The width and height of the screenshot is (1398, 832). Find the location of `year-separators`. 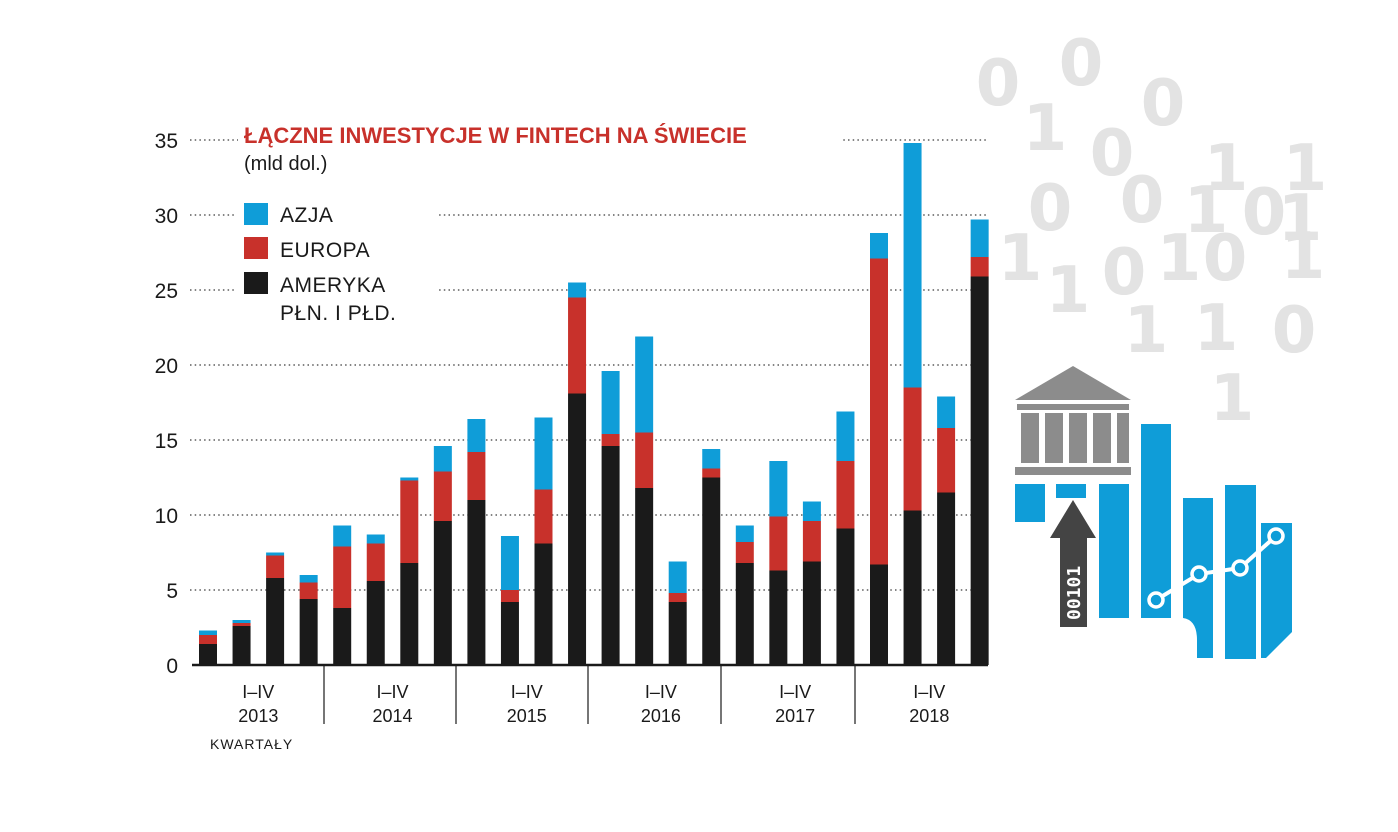

year-separators is located at coordinates (589, 694).